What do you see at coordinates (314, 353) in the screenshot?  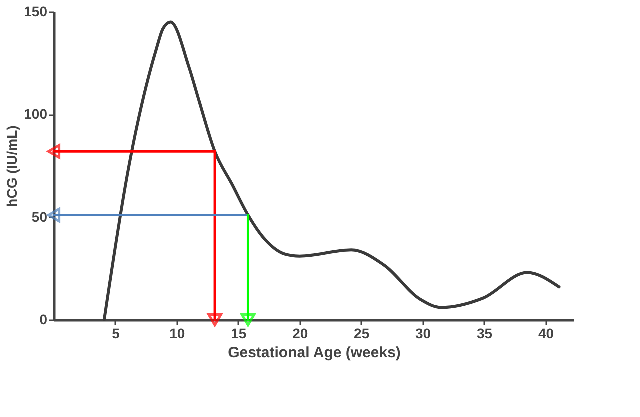 I see `x-axis-title: Gestational Age (weeks)` at bounding box center [314, 353].